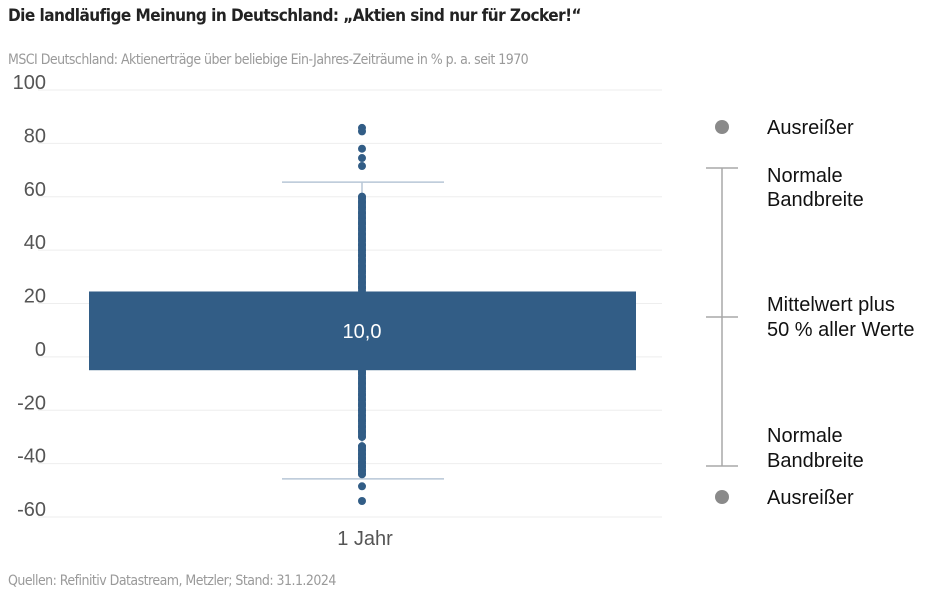 This screenshot has height=604, width=940. Describe the element at coordinates (31, 510) in the screenshot. I see `y-tick-label: -60` at that location.